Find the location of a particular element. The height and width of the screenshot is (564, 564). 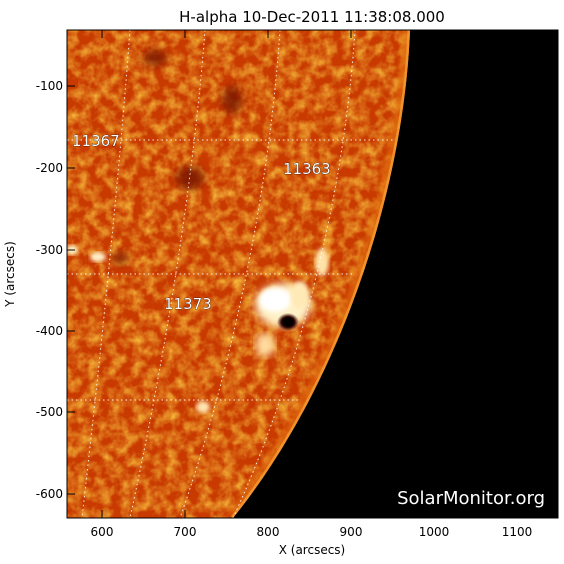

x-tick-label: 700 is located at coordinates (185, 532).